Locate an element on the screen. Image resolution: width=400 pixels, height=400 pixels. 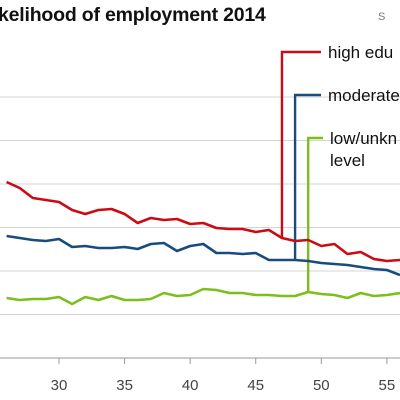
legend-label-low-line2: level is located at coordinates (347, 160).